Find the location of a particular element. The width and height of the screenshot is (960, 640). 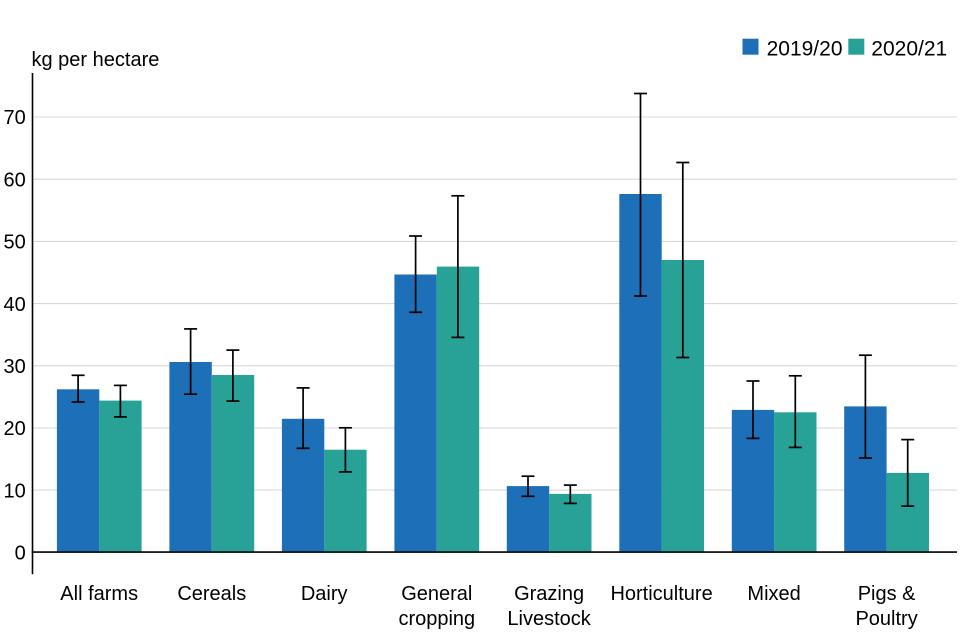

svg-text: Livestock is located at coordinates (549, 619).